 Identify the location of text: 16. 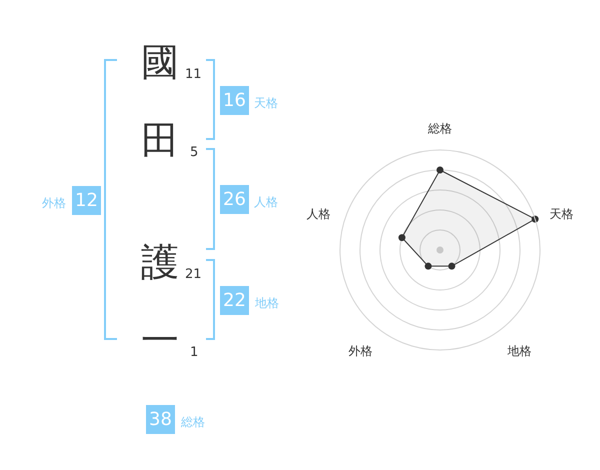
(234, 100).